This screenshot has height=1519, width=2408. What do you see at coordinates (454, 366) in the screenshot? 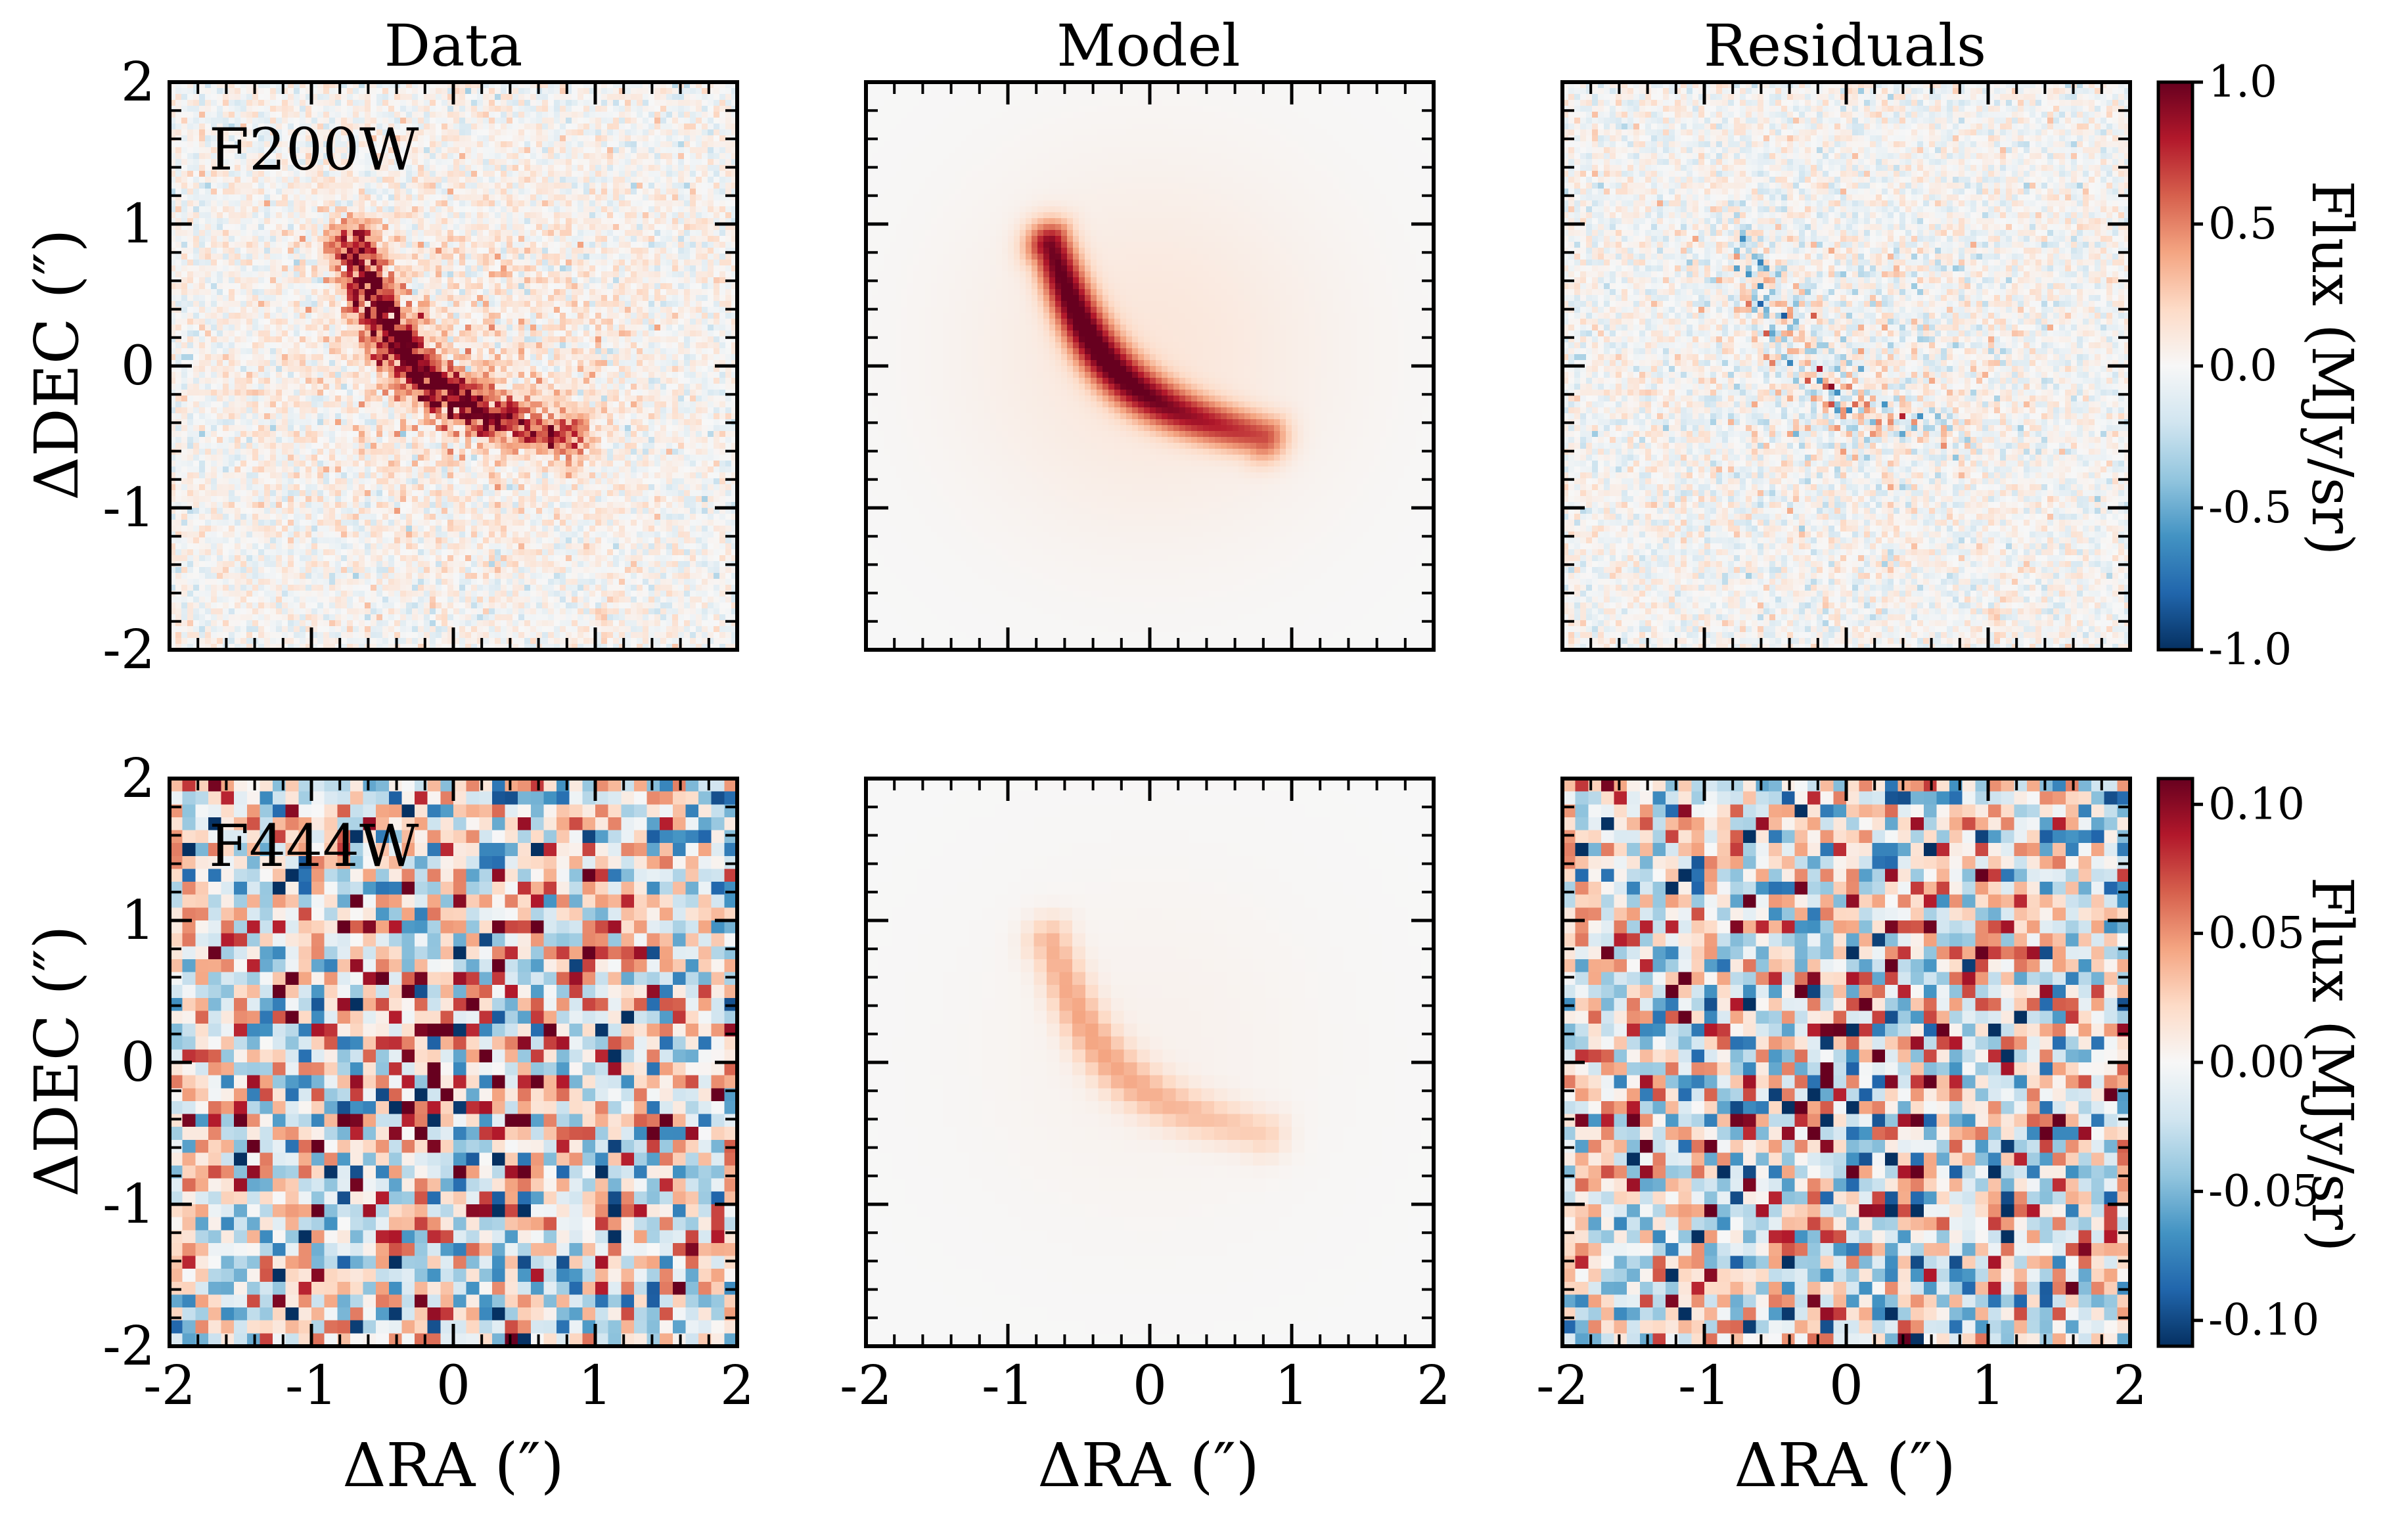
I see `heatmap-image-data-row1` at bounding box center [454, 366].